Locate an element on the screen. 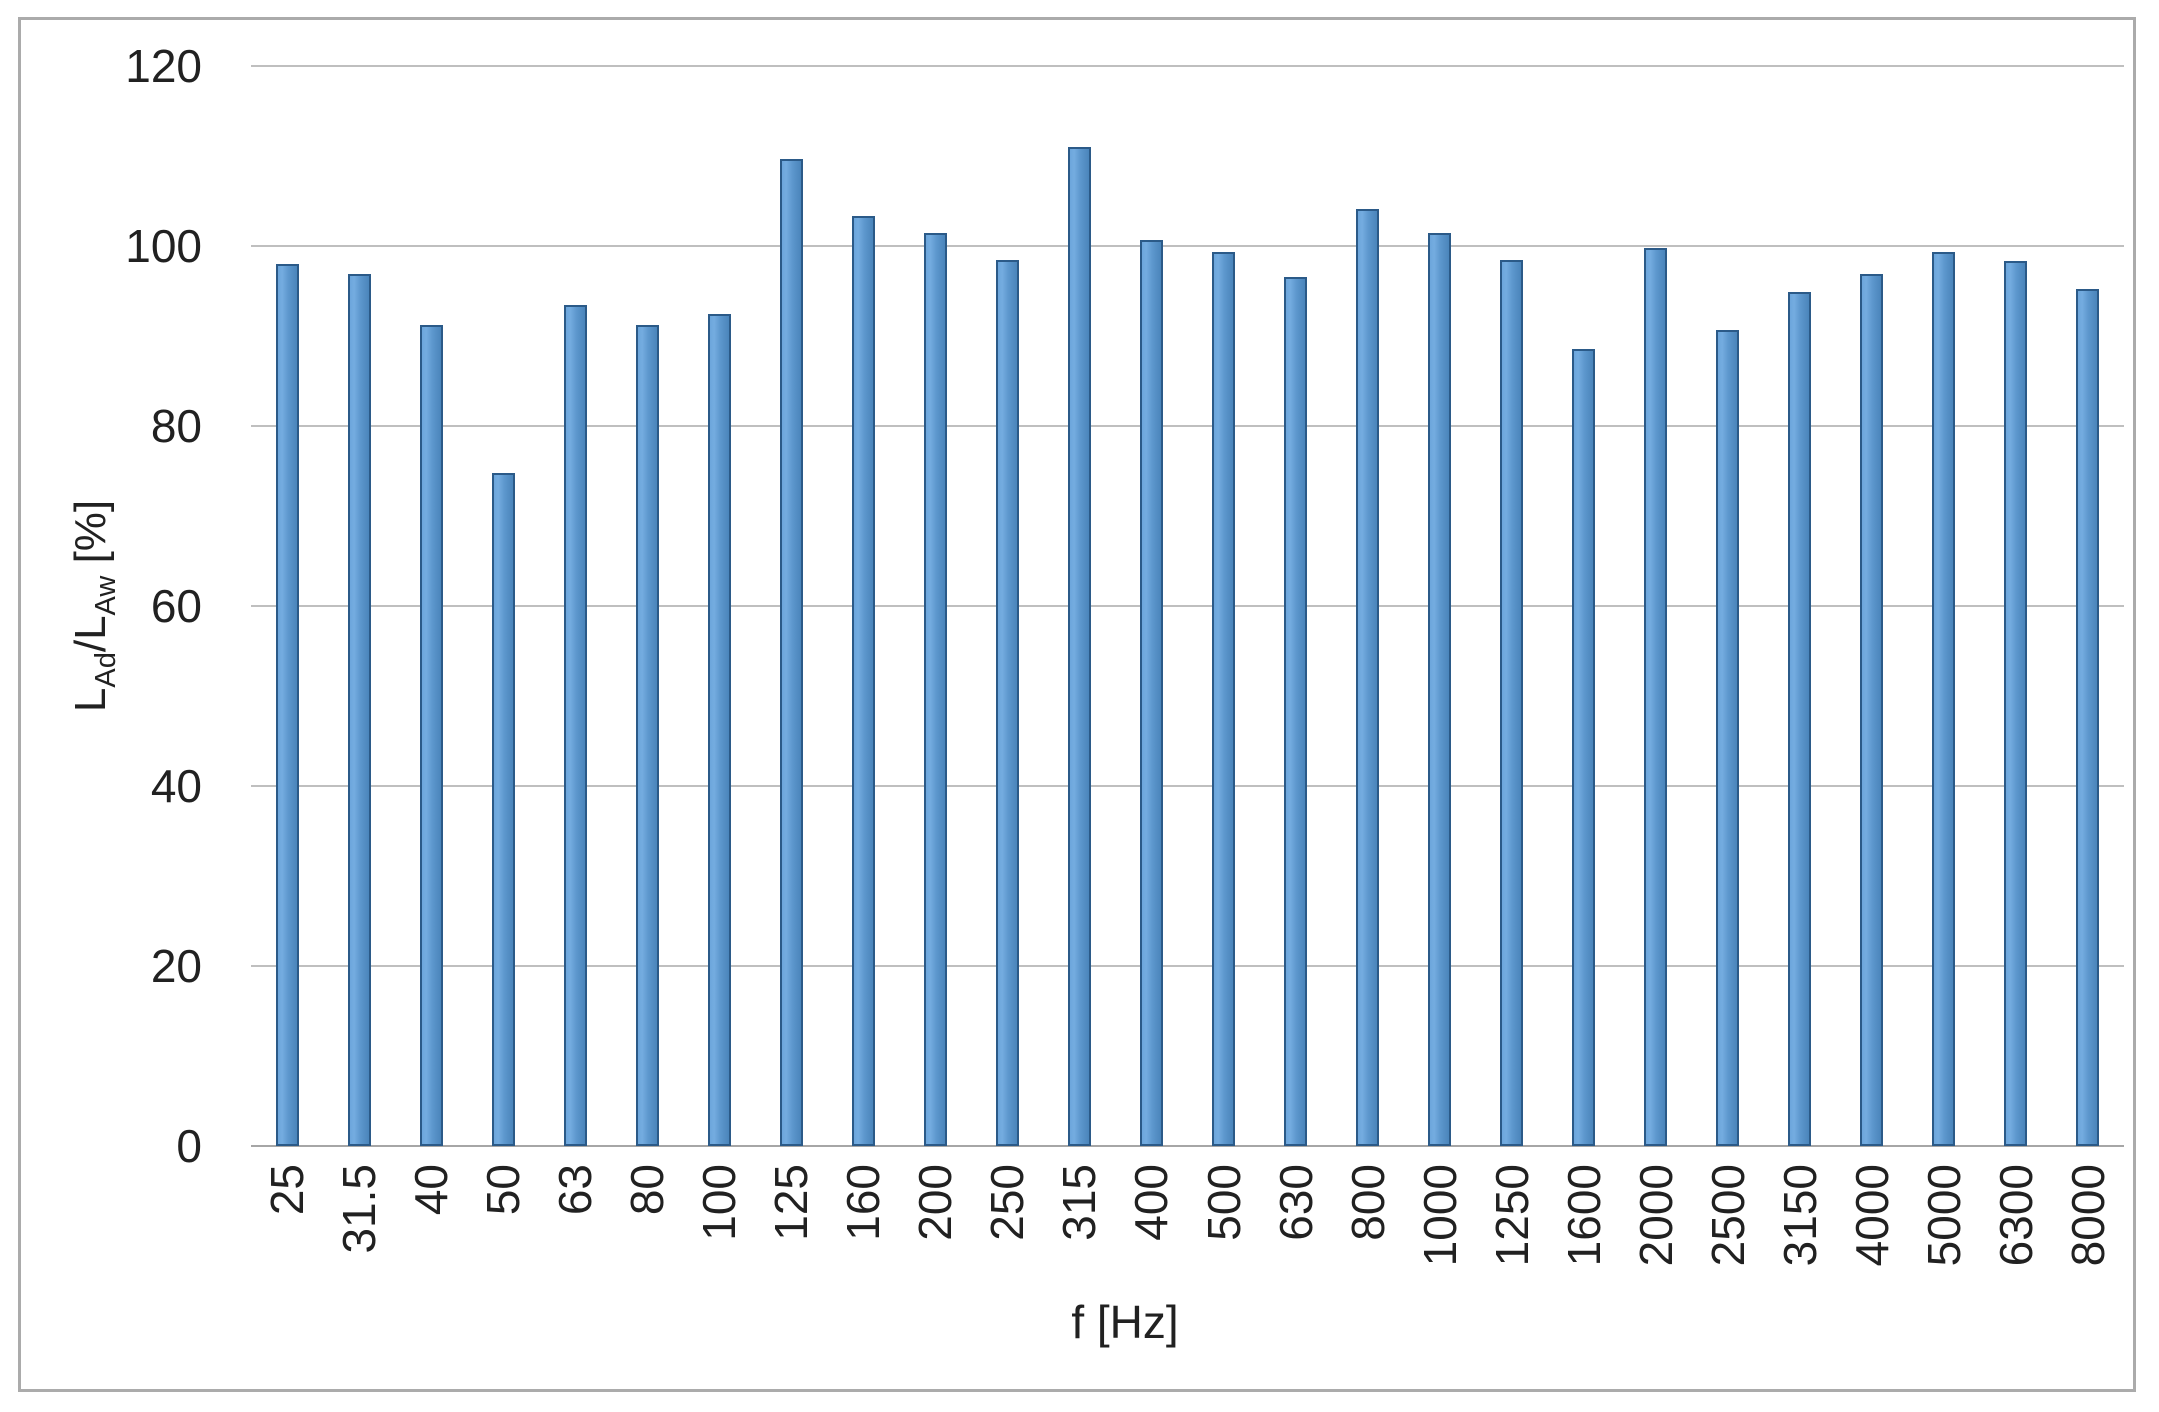  y-axis-title: LAd/LAw [%] is located at coordinates (168, 606).